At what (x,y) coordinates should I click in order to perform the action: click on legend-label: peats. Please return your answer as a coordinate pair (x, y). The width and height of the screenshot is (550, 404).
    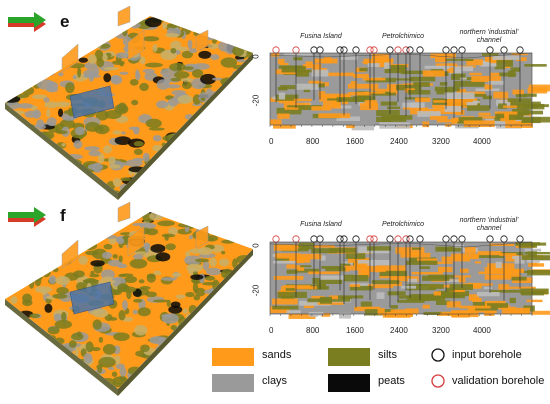
    Looking at the image, I should click on (391, 381).